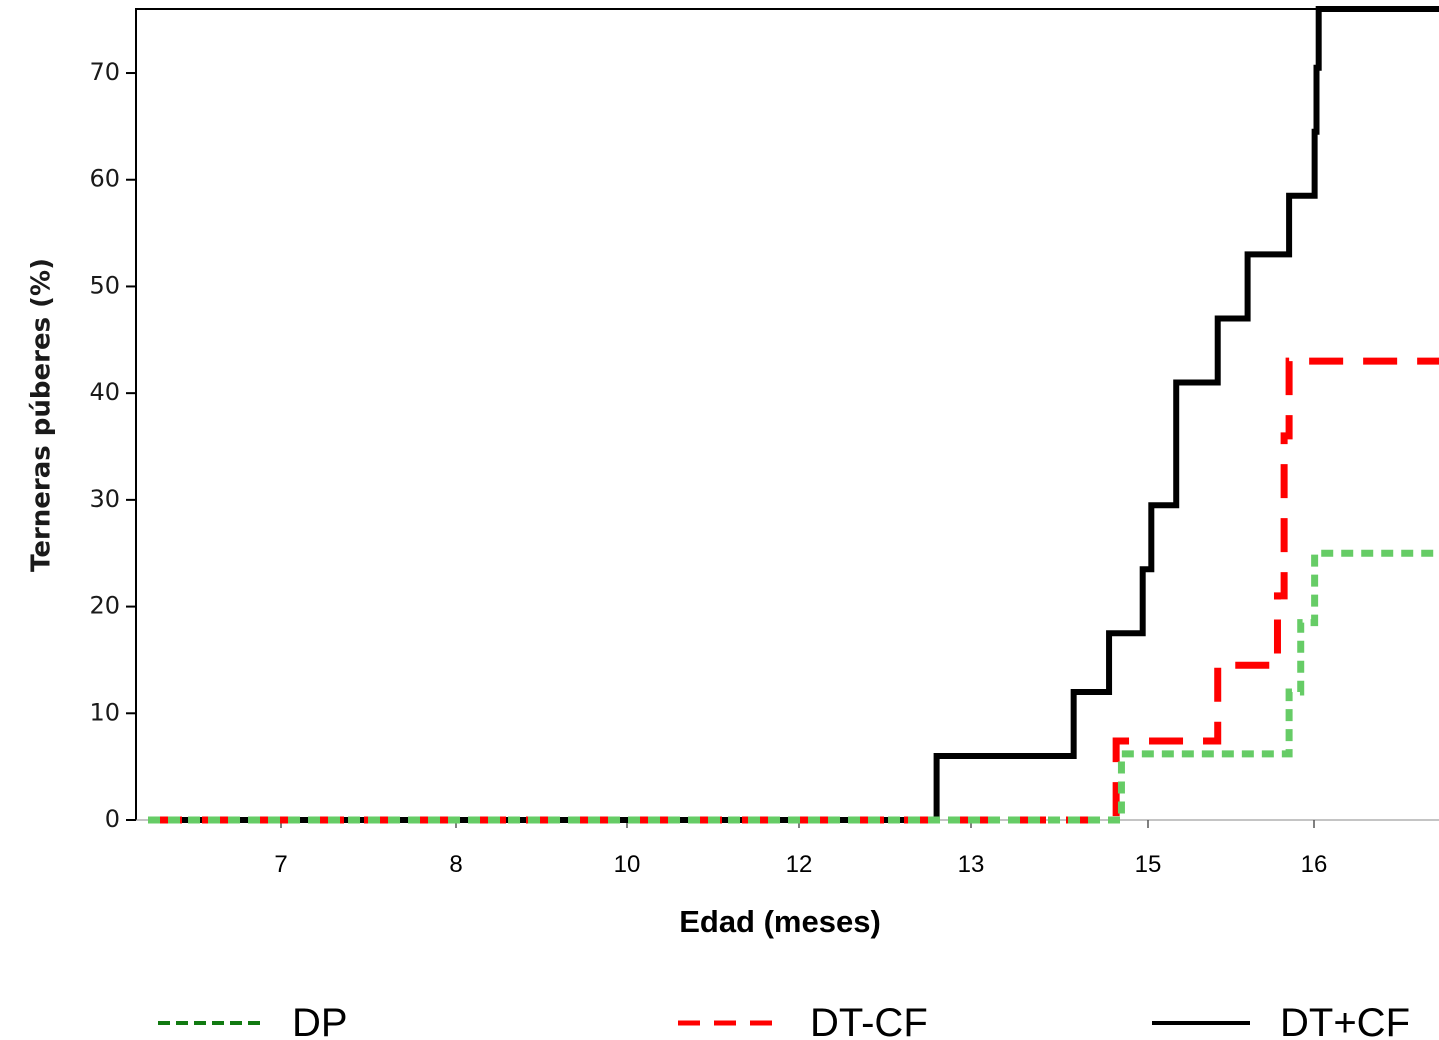  I want to click on y-tick-label: 70, so click(104, 72).